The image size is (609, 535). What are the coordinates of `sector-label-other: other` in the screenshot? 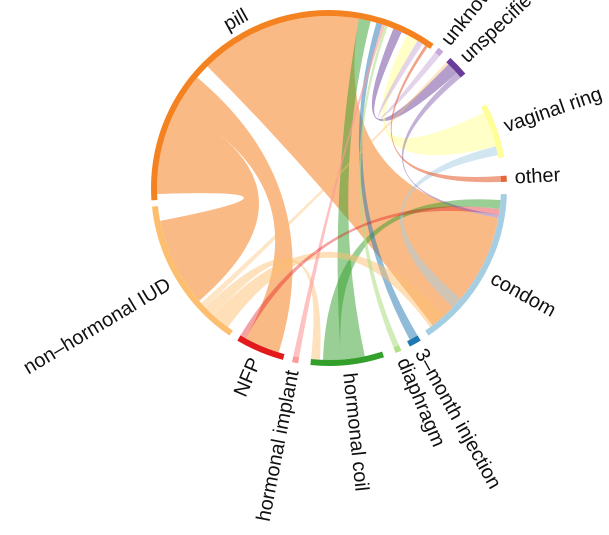 It's located at (537, 176).